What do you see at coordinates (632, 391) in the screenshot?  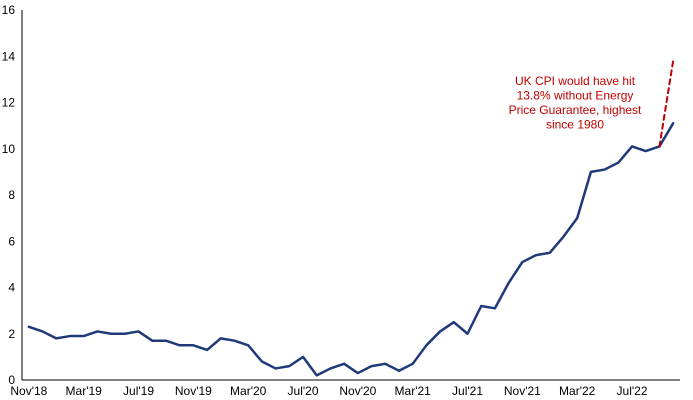 I see `x-tick-label: Jul'22` at bounding box center [632, 391].